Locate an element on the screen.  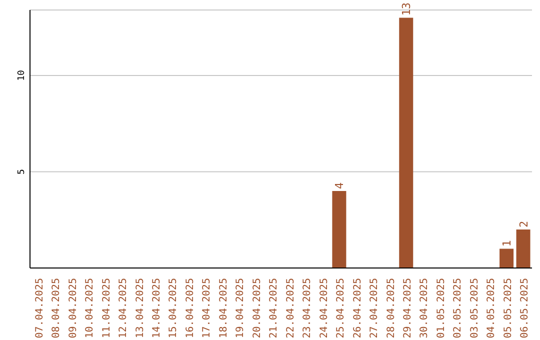
x-tick-label: 23.04.2025 is located at coordinates (308, 308).